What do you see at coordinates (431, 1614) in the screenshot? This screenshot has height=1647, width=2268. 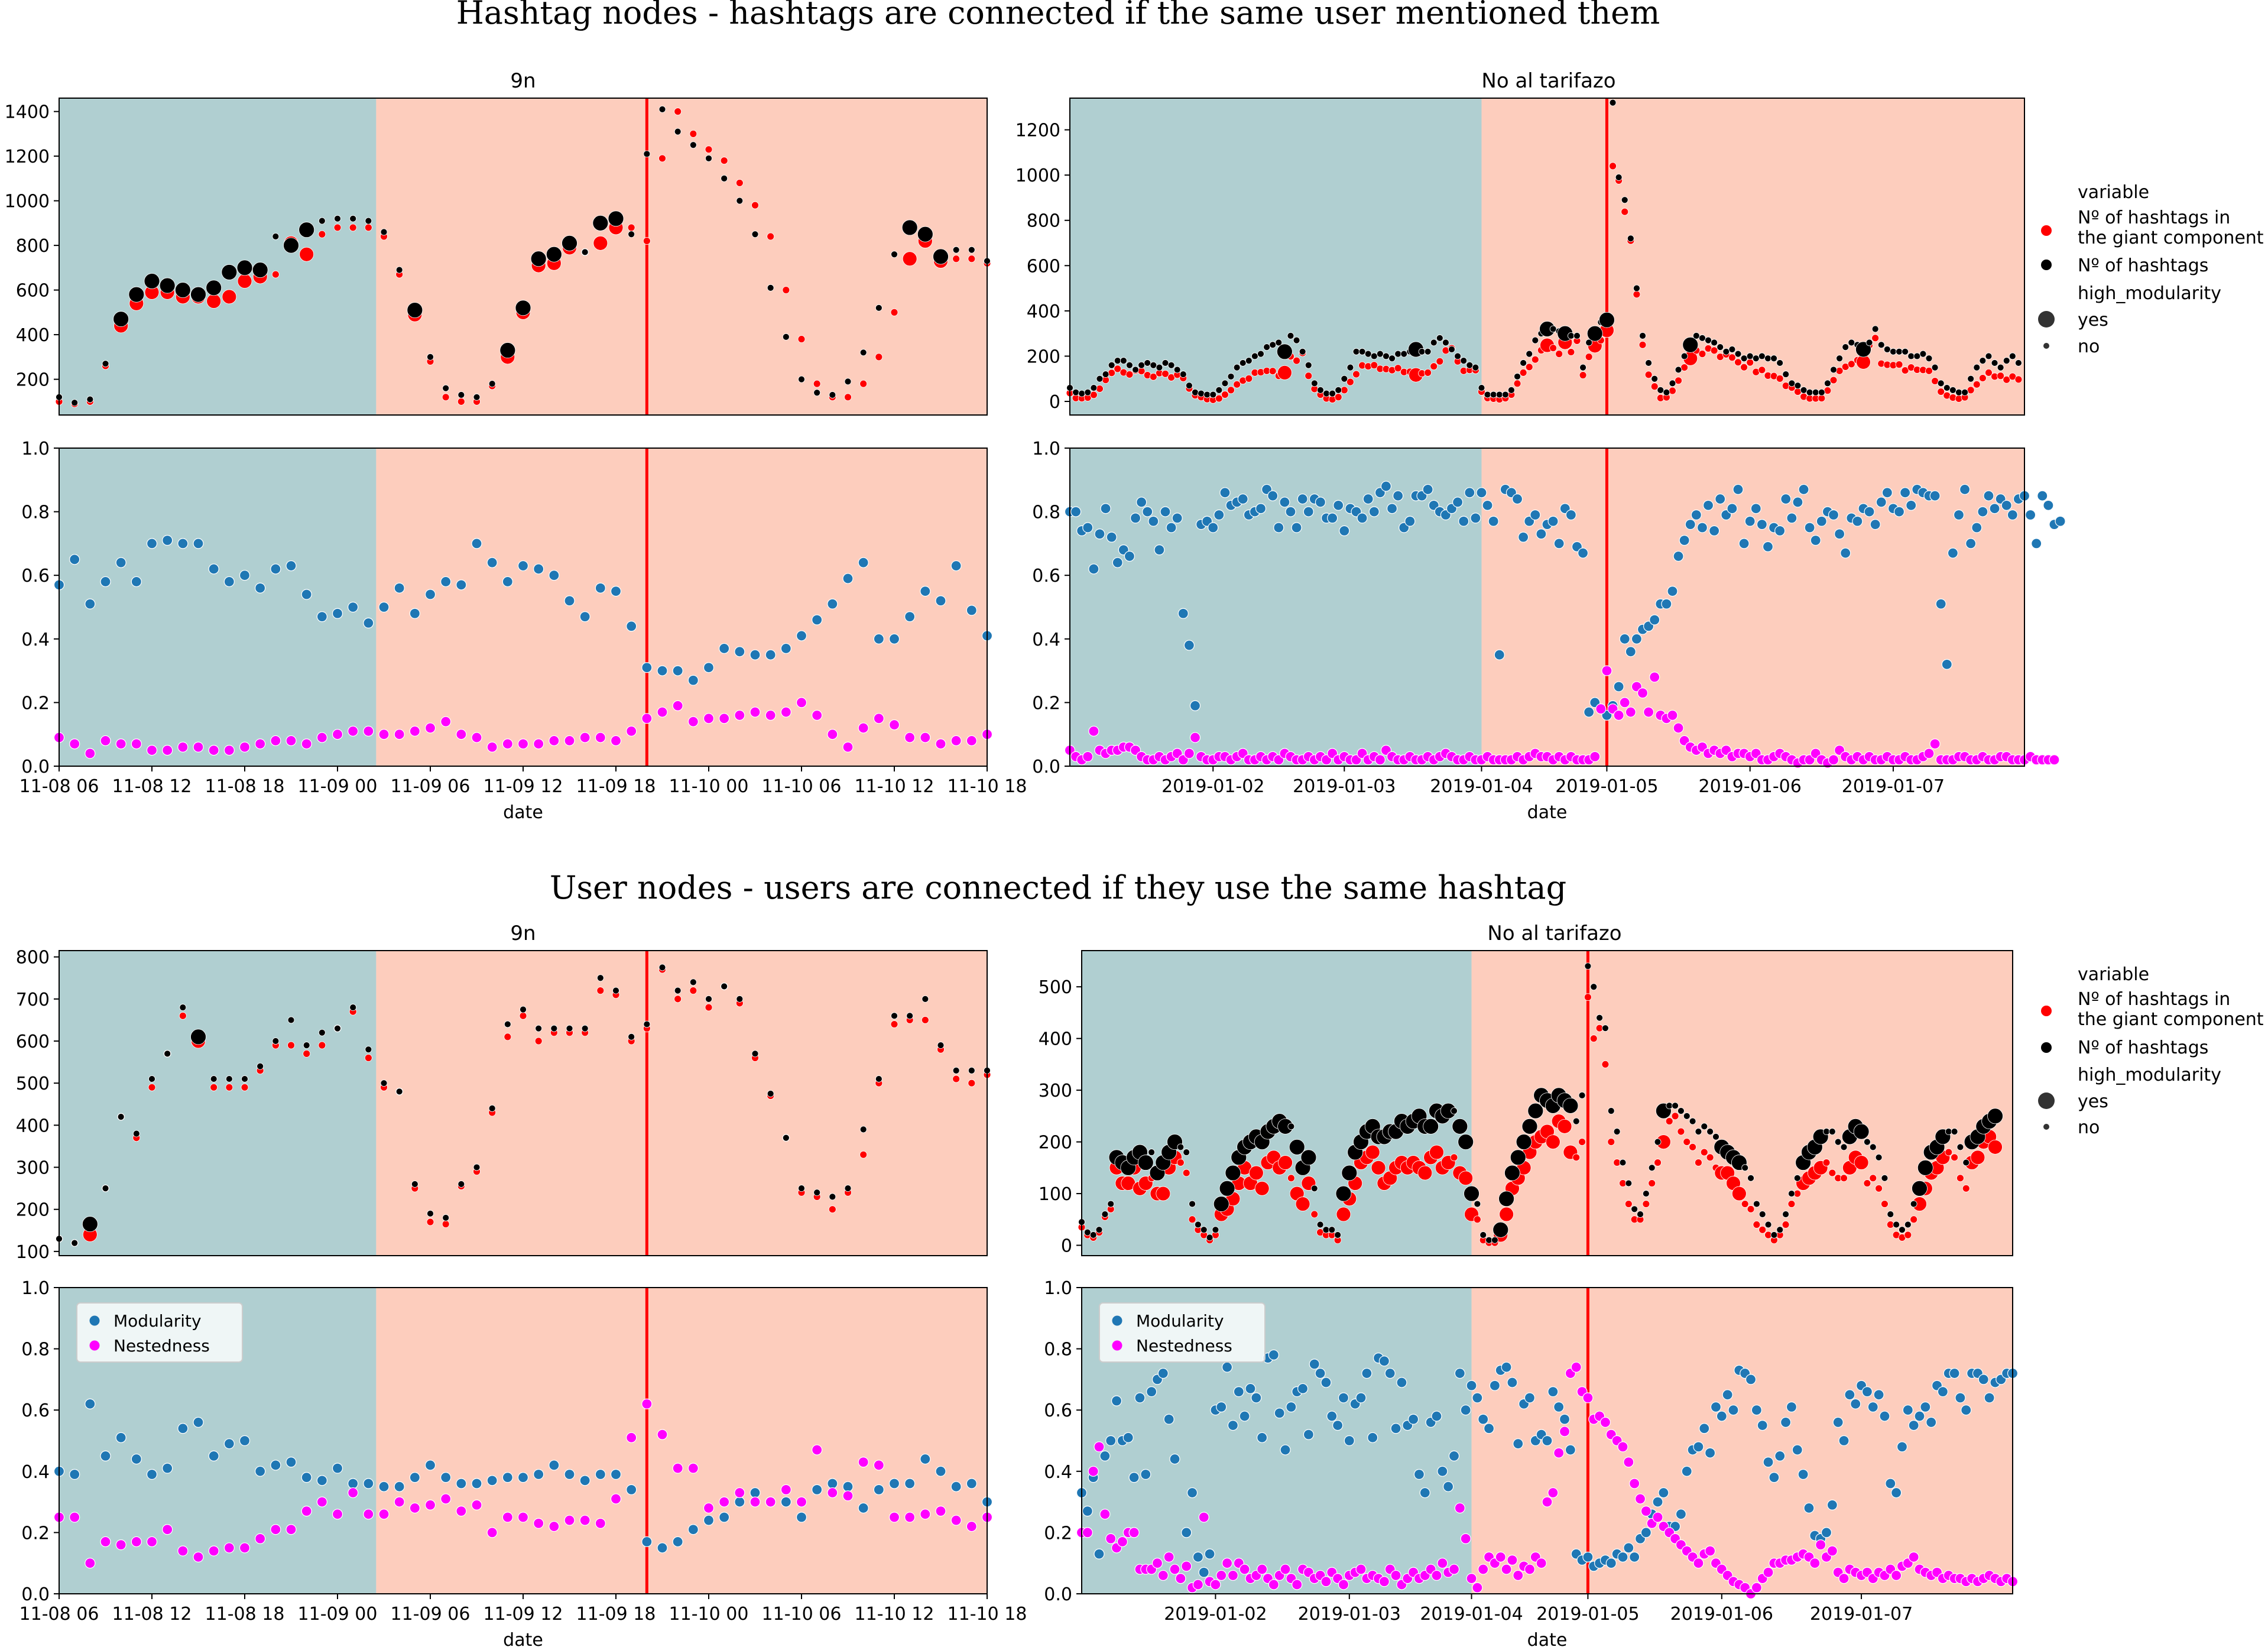 I see `x-tick-label: 11-09 06` at bounding box center [431, 1614].